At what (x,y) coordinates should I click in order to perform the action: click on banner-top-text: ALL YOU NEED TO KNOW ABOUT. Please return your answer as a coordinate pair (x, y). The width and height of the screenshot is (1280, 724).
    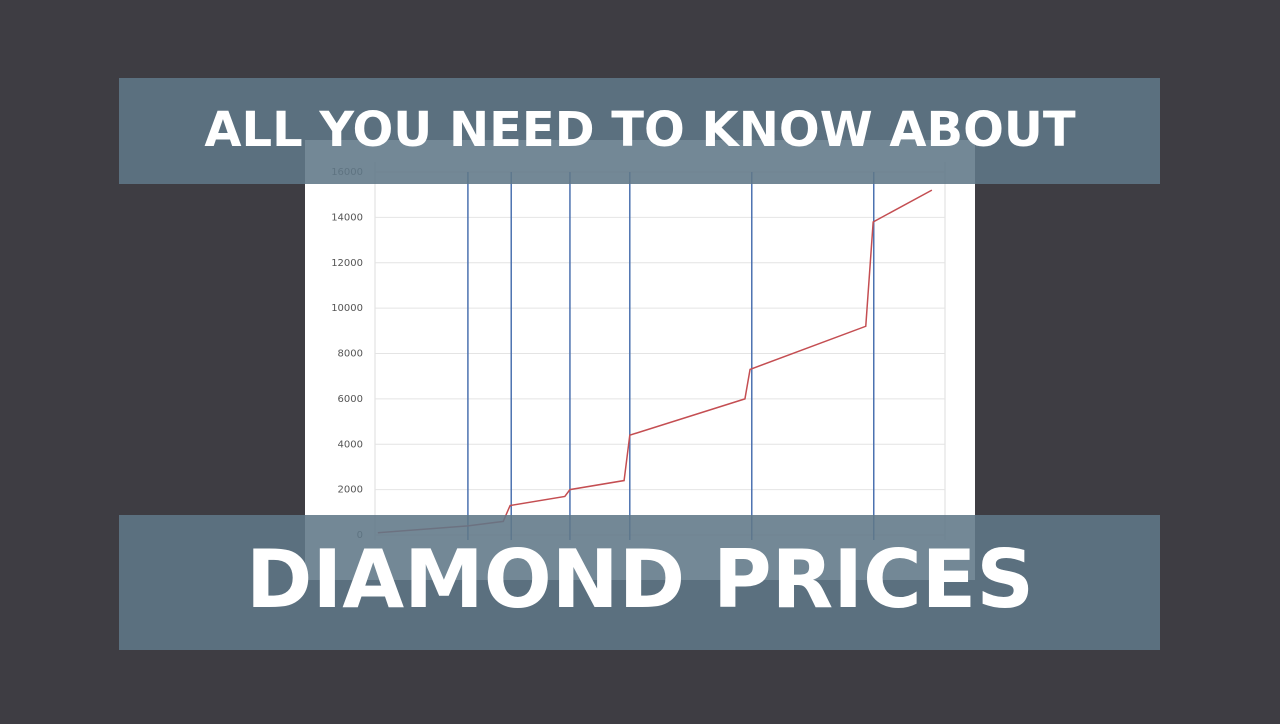
    Looking at the image, I should click on (639, 130).